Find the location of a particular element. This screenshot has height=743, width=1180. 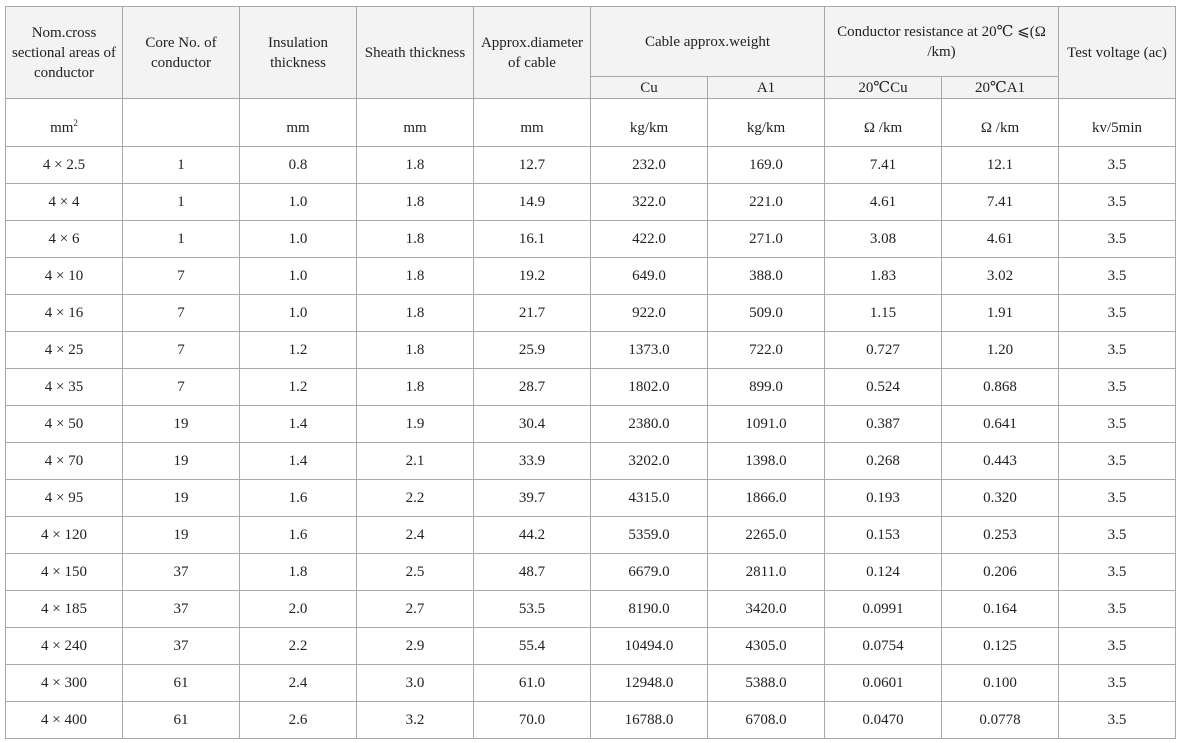

cell-res-cu: 0.268 is located at coordinates (883, 461).